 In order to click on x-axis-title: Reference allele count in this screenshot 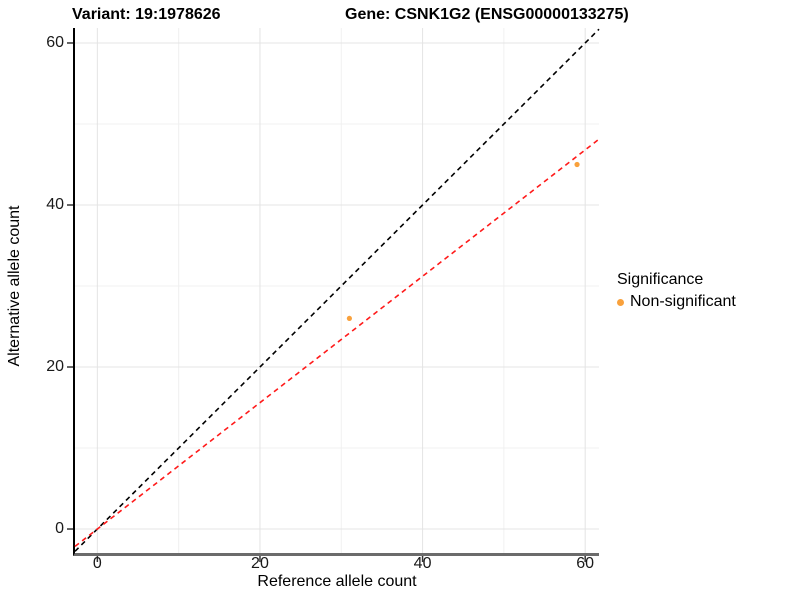, I will do `click(337, 581)`.